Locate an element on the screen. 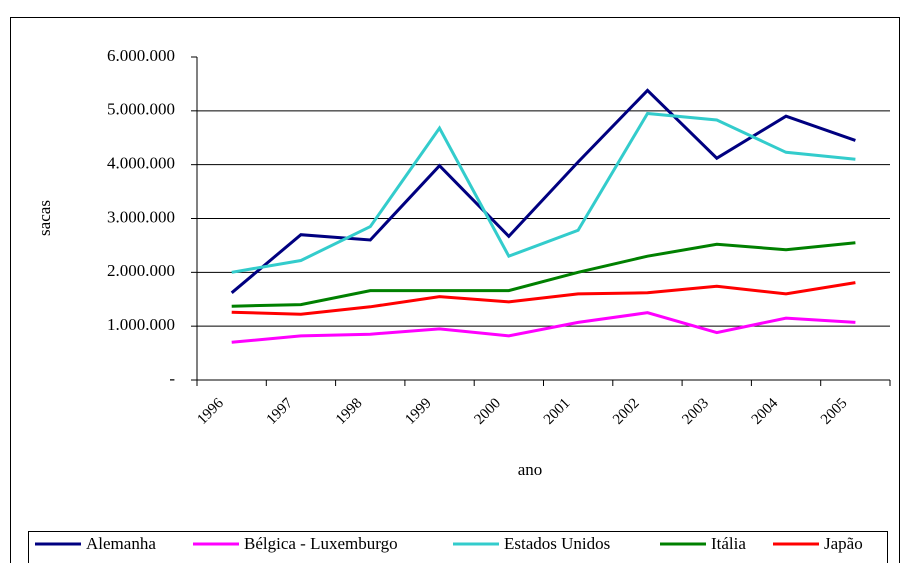 The width and height of the screenshot is (901, 563). legend-label: Alemanha is located at coordinates (121, 543).